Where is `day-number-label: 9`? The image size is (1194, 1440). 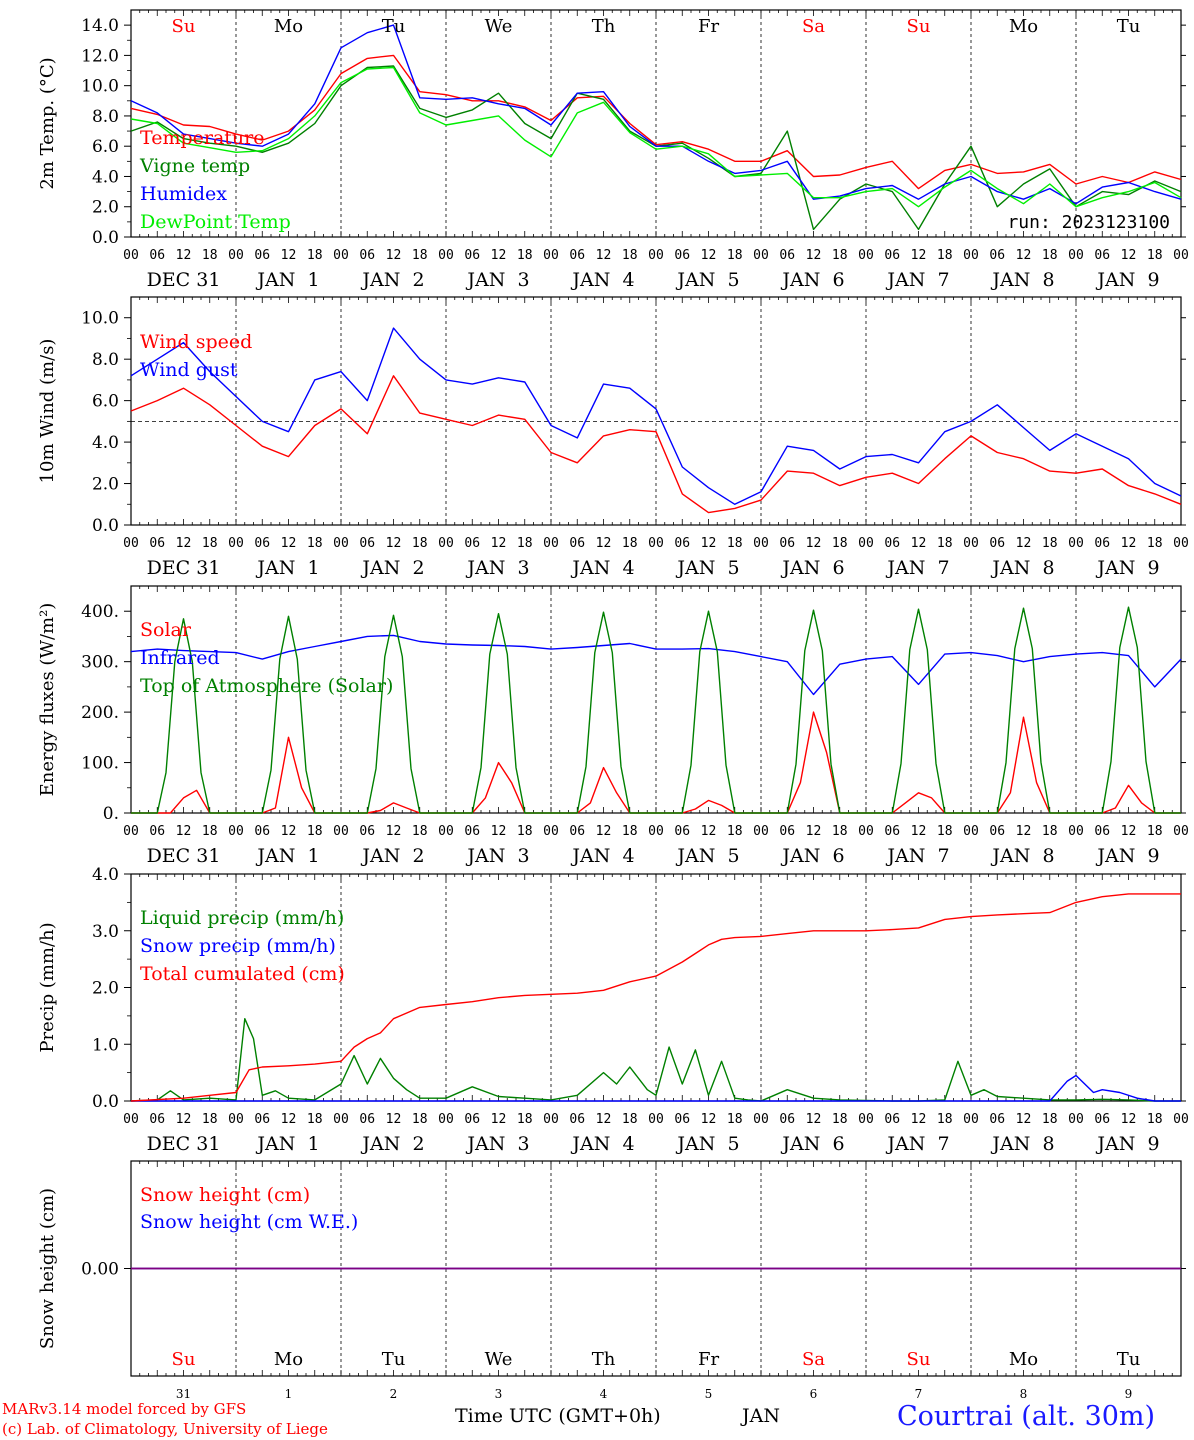
day-number-label: 9 is located at coordinates (1129, 1394).